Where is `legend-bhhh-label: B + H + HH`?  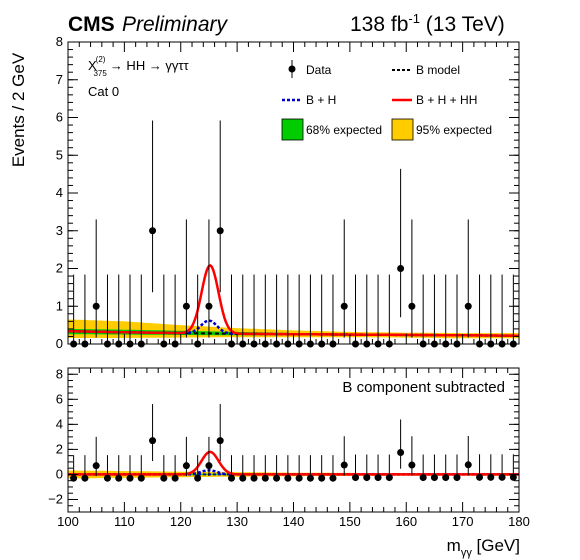 legend-bhhh-label: B + H + HH is located at coordinates (446, 100).